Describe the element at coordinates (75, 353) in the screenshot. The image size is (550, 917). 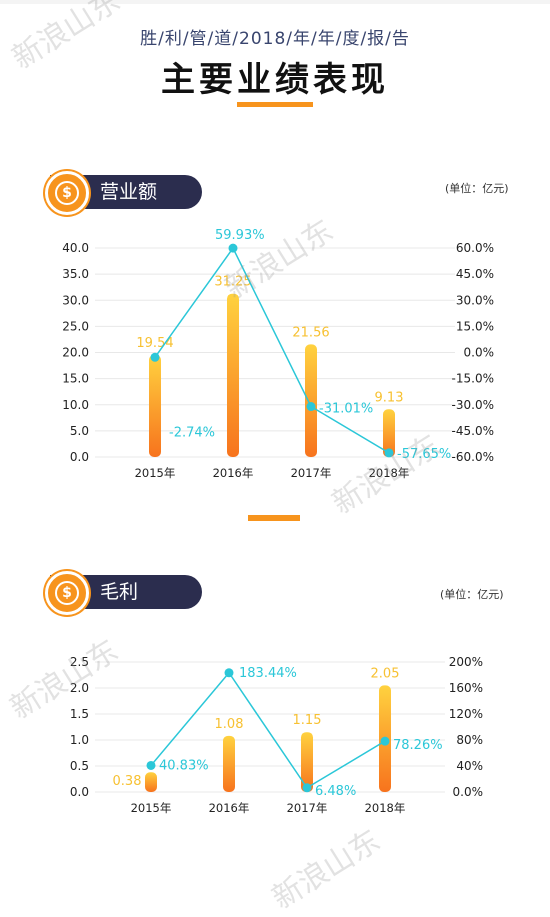
I see `y-left-tick-label: 20.0` at that location.